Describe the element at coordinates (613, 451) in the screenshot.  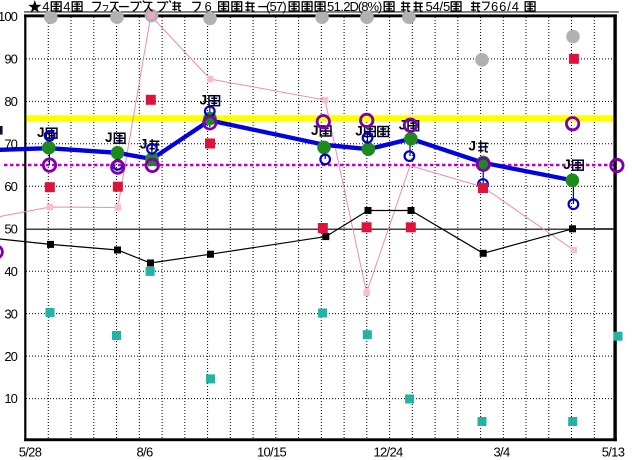
I see `svg-text: 5/13` at that location.